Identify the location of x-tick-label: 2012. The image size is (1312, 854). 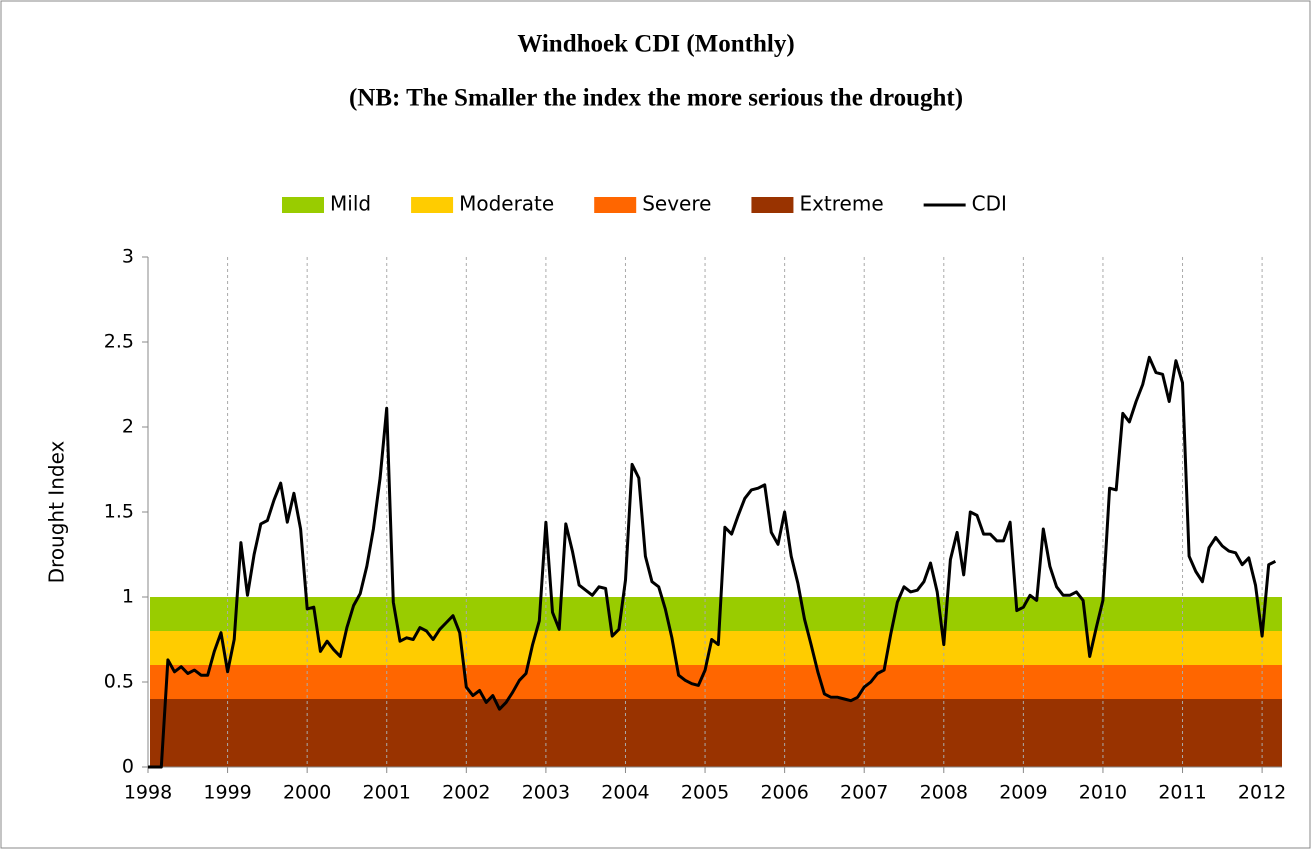
(1262, 793).